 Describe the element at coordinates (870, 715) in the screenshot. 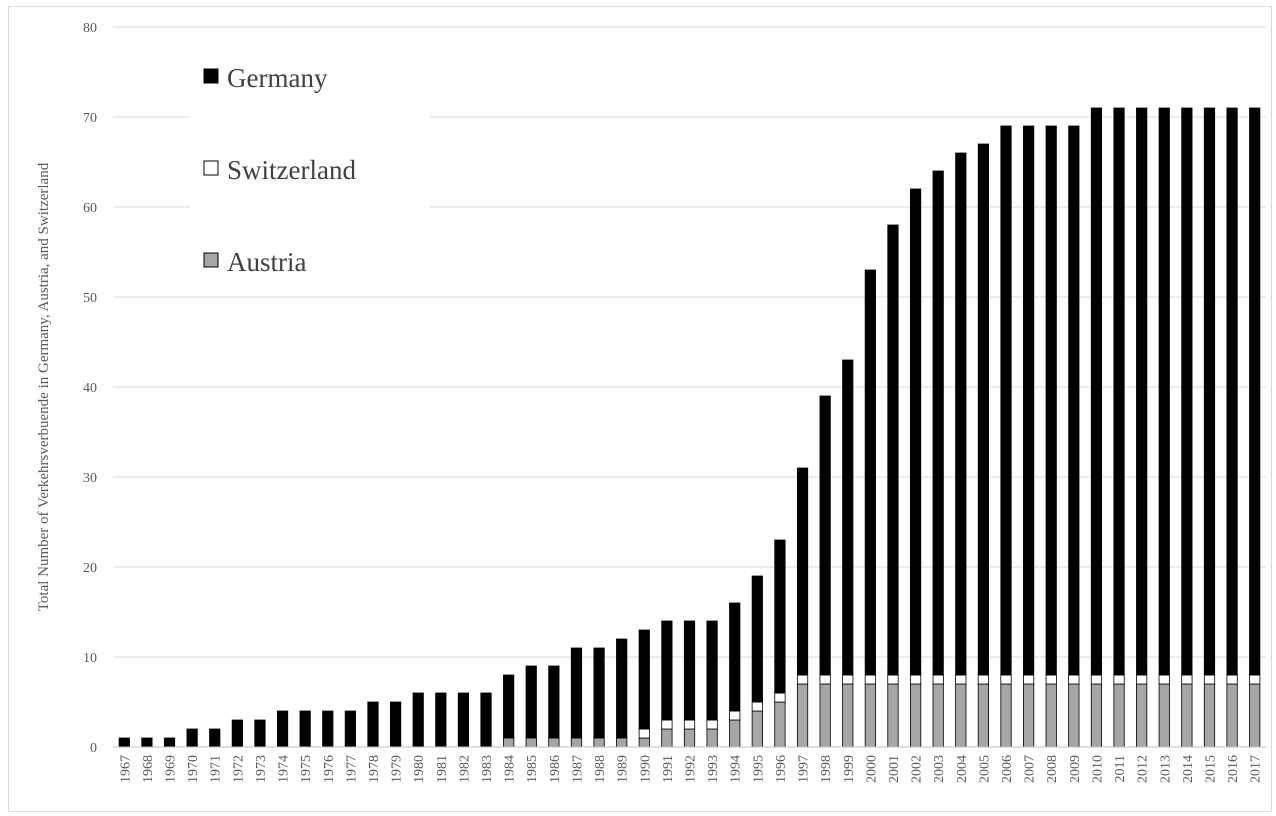

I see `bar-austria-2000` at that location.